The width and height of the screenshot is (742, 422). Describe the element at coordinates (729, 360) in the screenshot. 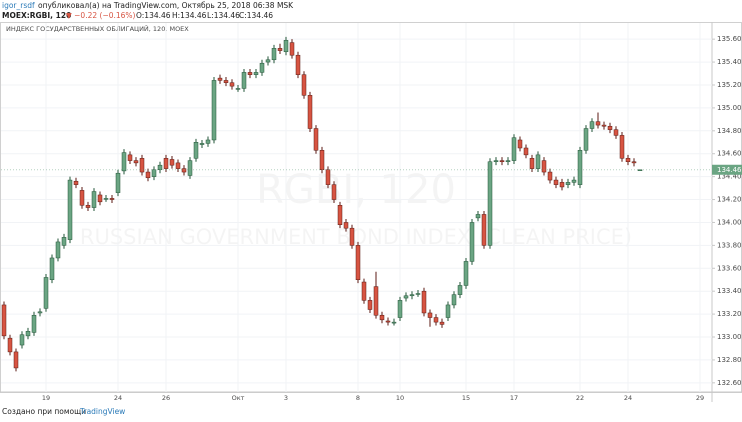

I see `y-tick-label: 132.80` at that location.